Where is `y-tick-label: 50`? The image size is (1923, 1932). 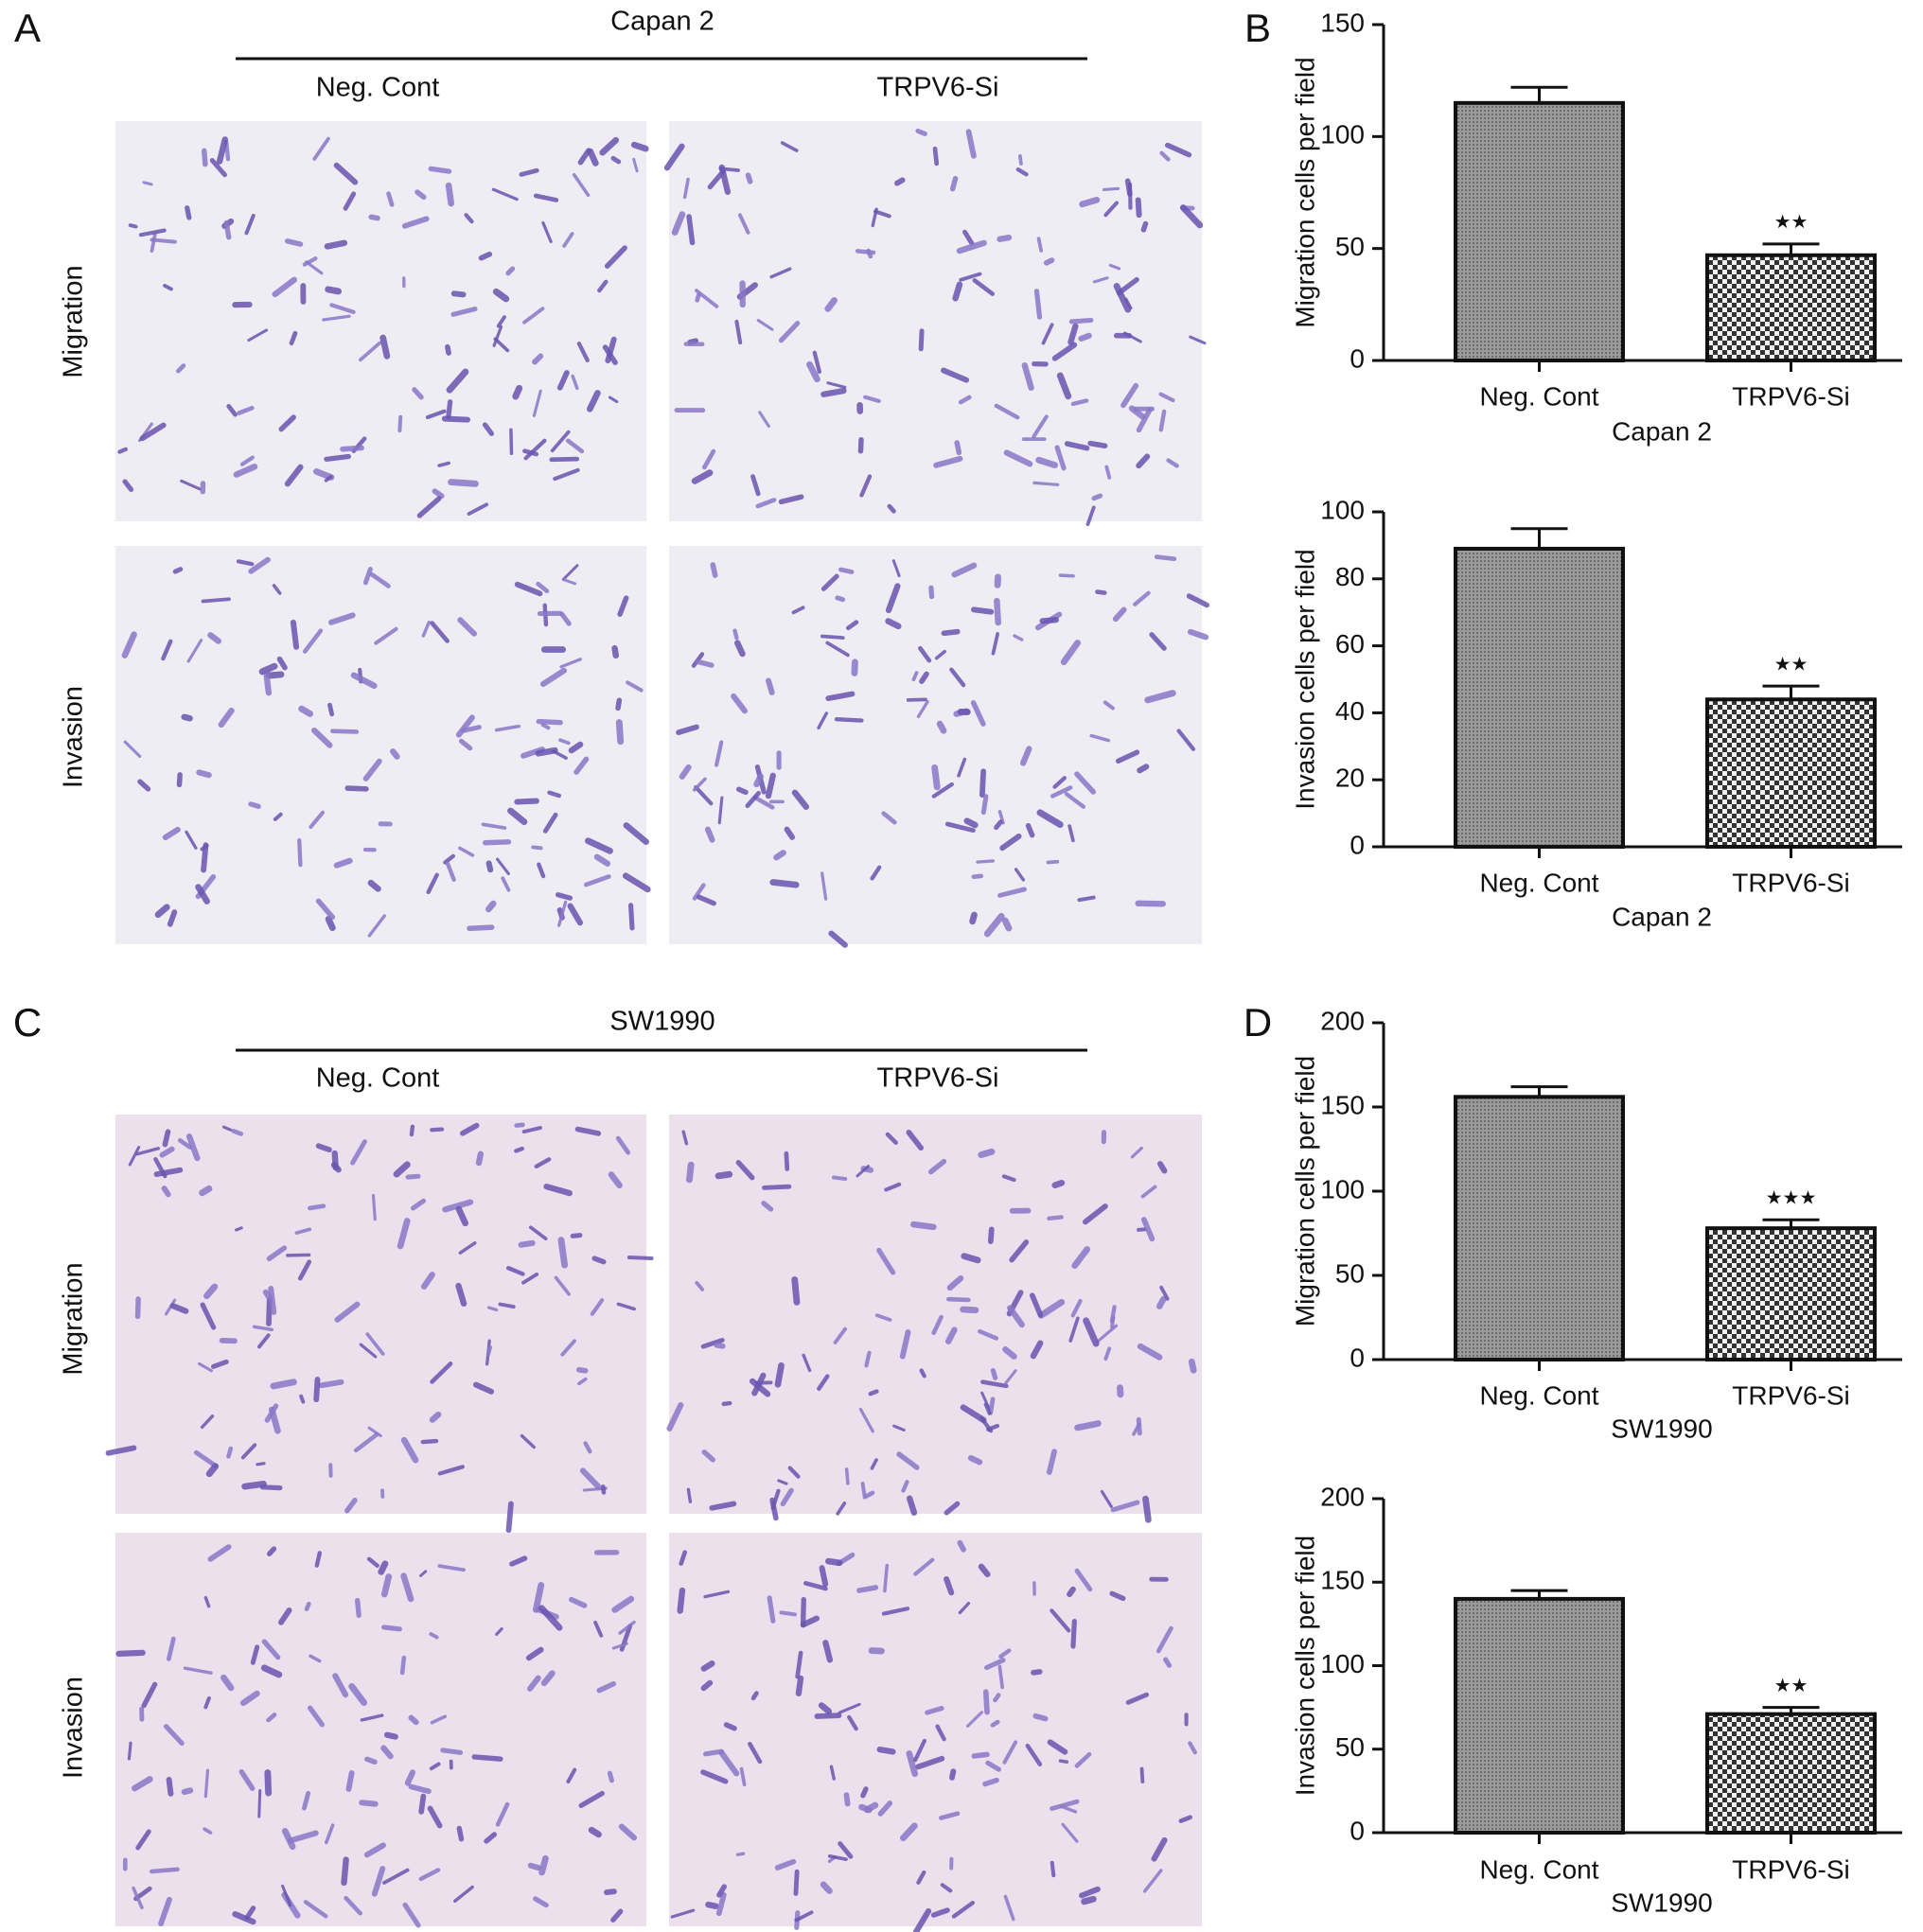 y-tick-label: 50 is located at coordinates (1350, 246).